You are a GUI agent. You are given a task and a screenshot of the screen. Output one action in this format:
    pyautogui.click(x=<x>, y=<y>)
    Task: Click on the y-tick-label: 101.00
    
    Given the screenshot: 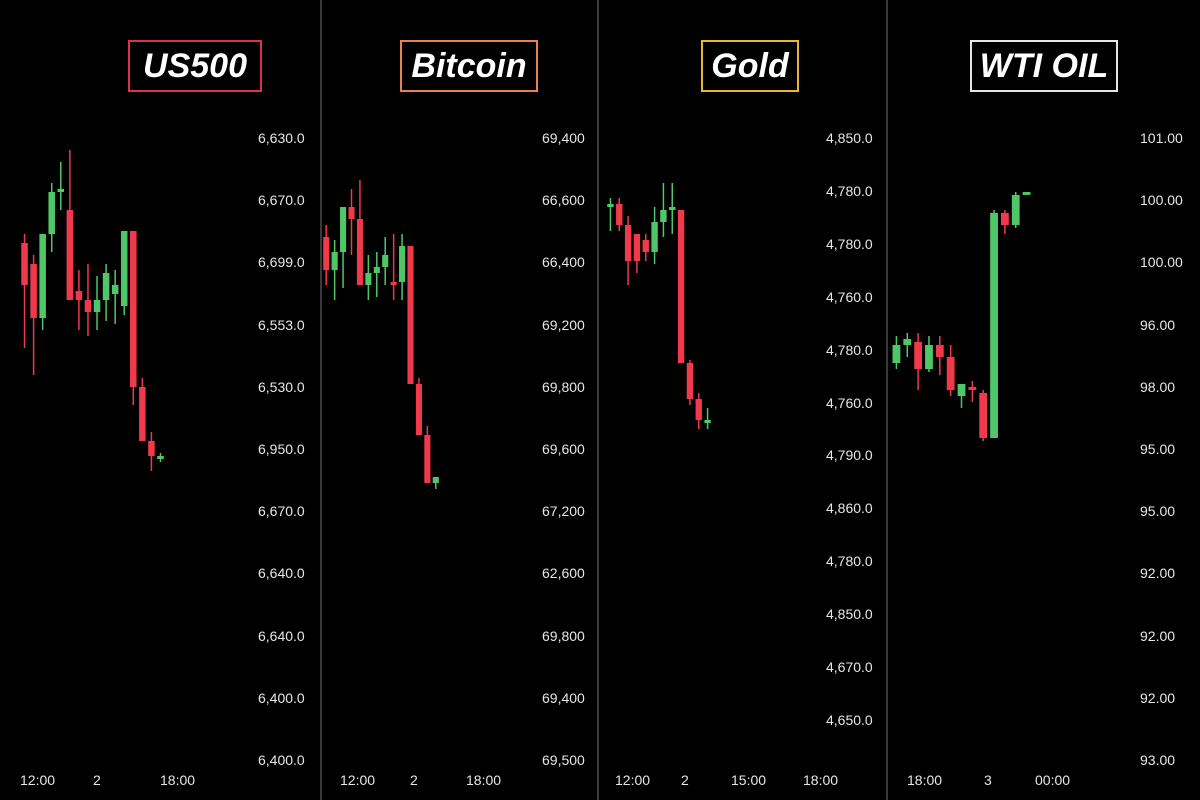 What is the action you would take?
    pyautogui.click(x=1161, y=138)
    